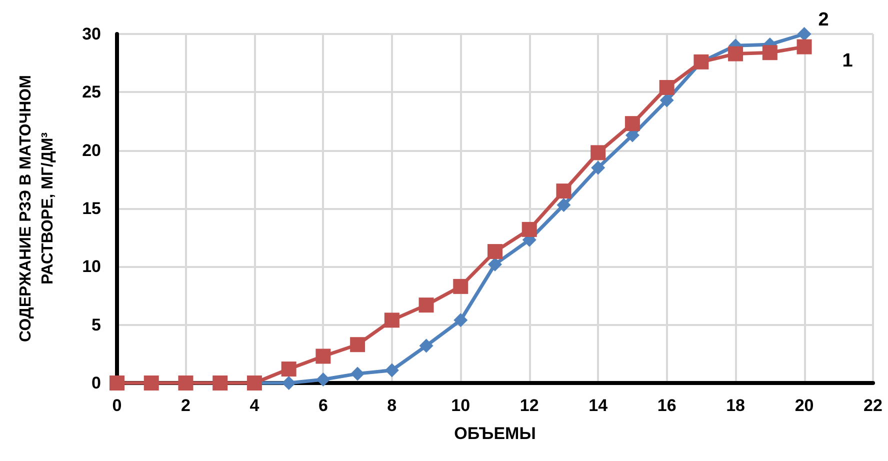 This screenshot has width=888, height=461. What do you see at coordinates (96, 324) in the screenshot?
I see `y-tick-label: 5` at bounding box center [96, 324].